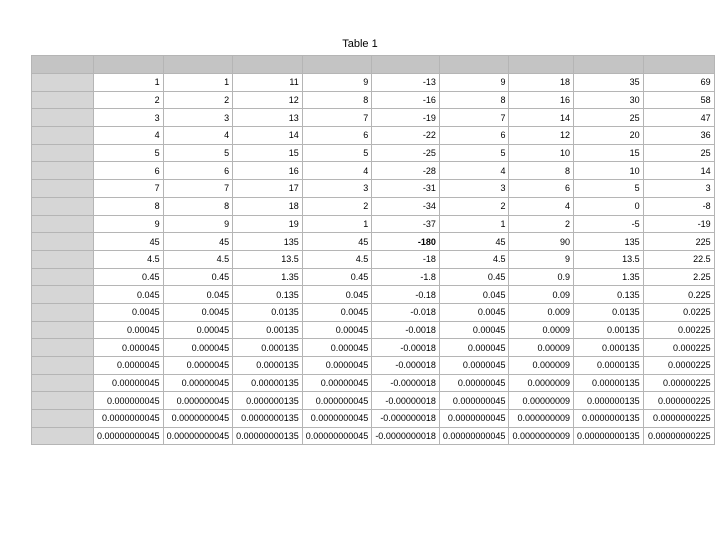 The image size is (720, 552). I want to click on table-cell: 0.000000009, so click(541, 418).